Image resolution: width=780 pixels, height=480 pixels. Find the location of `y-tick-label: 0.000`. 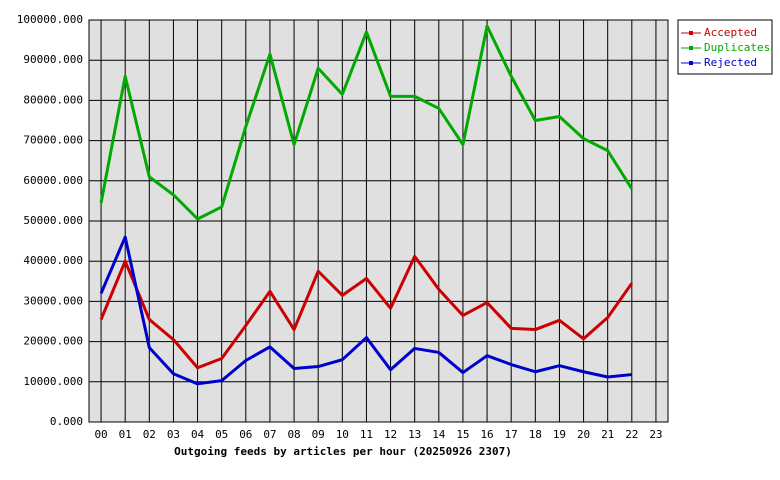

y-tick-label: 0.000 is located at coordinates (66, 421).